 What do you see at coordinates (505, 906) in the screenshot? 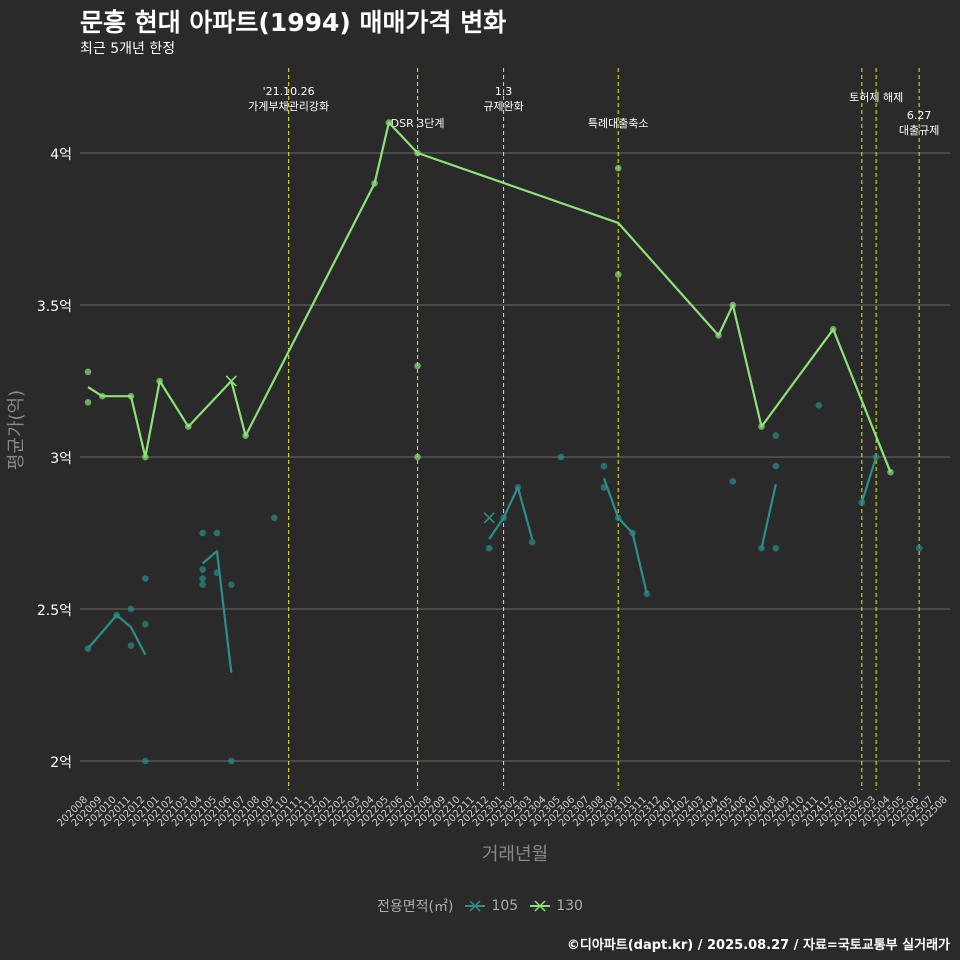
I see `legend-label-105: 105` at bounding box center [505, 906].